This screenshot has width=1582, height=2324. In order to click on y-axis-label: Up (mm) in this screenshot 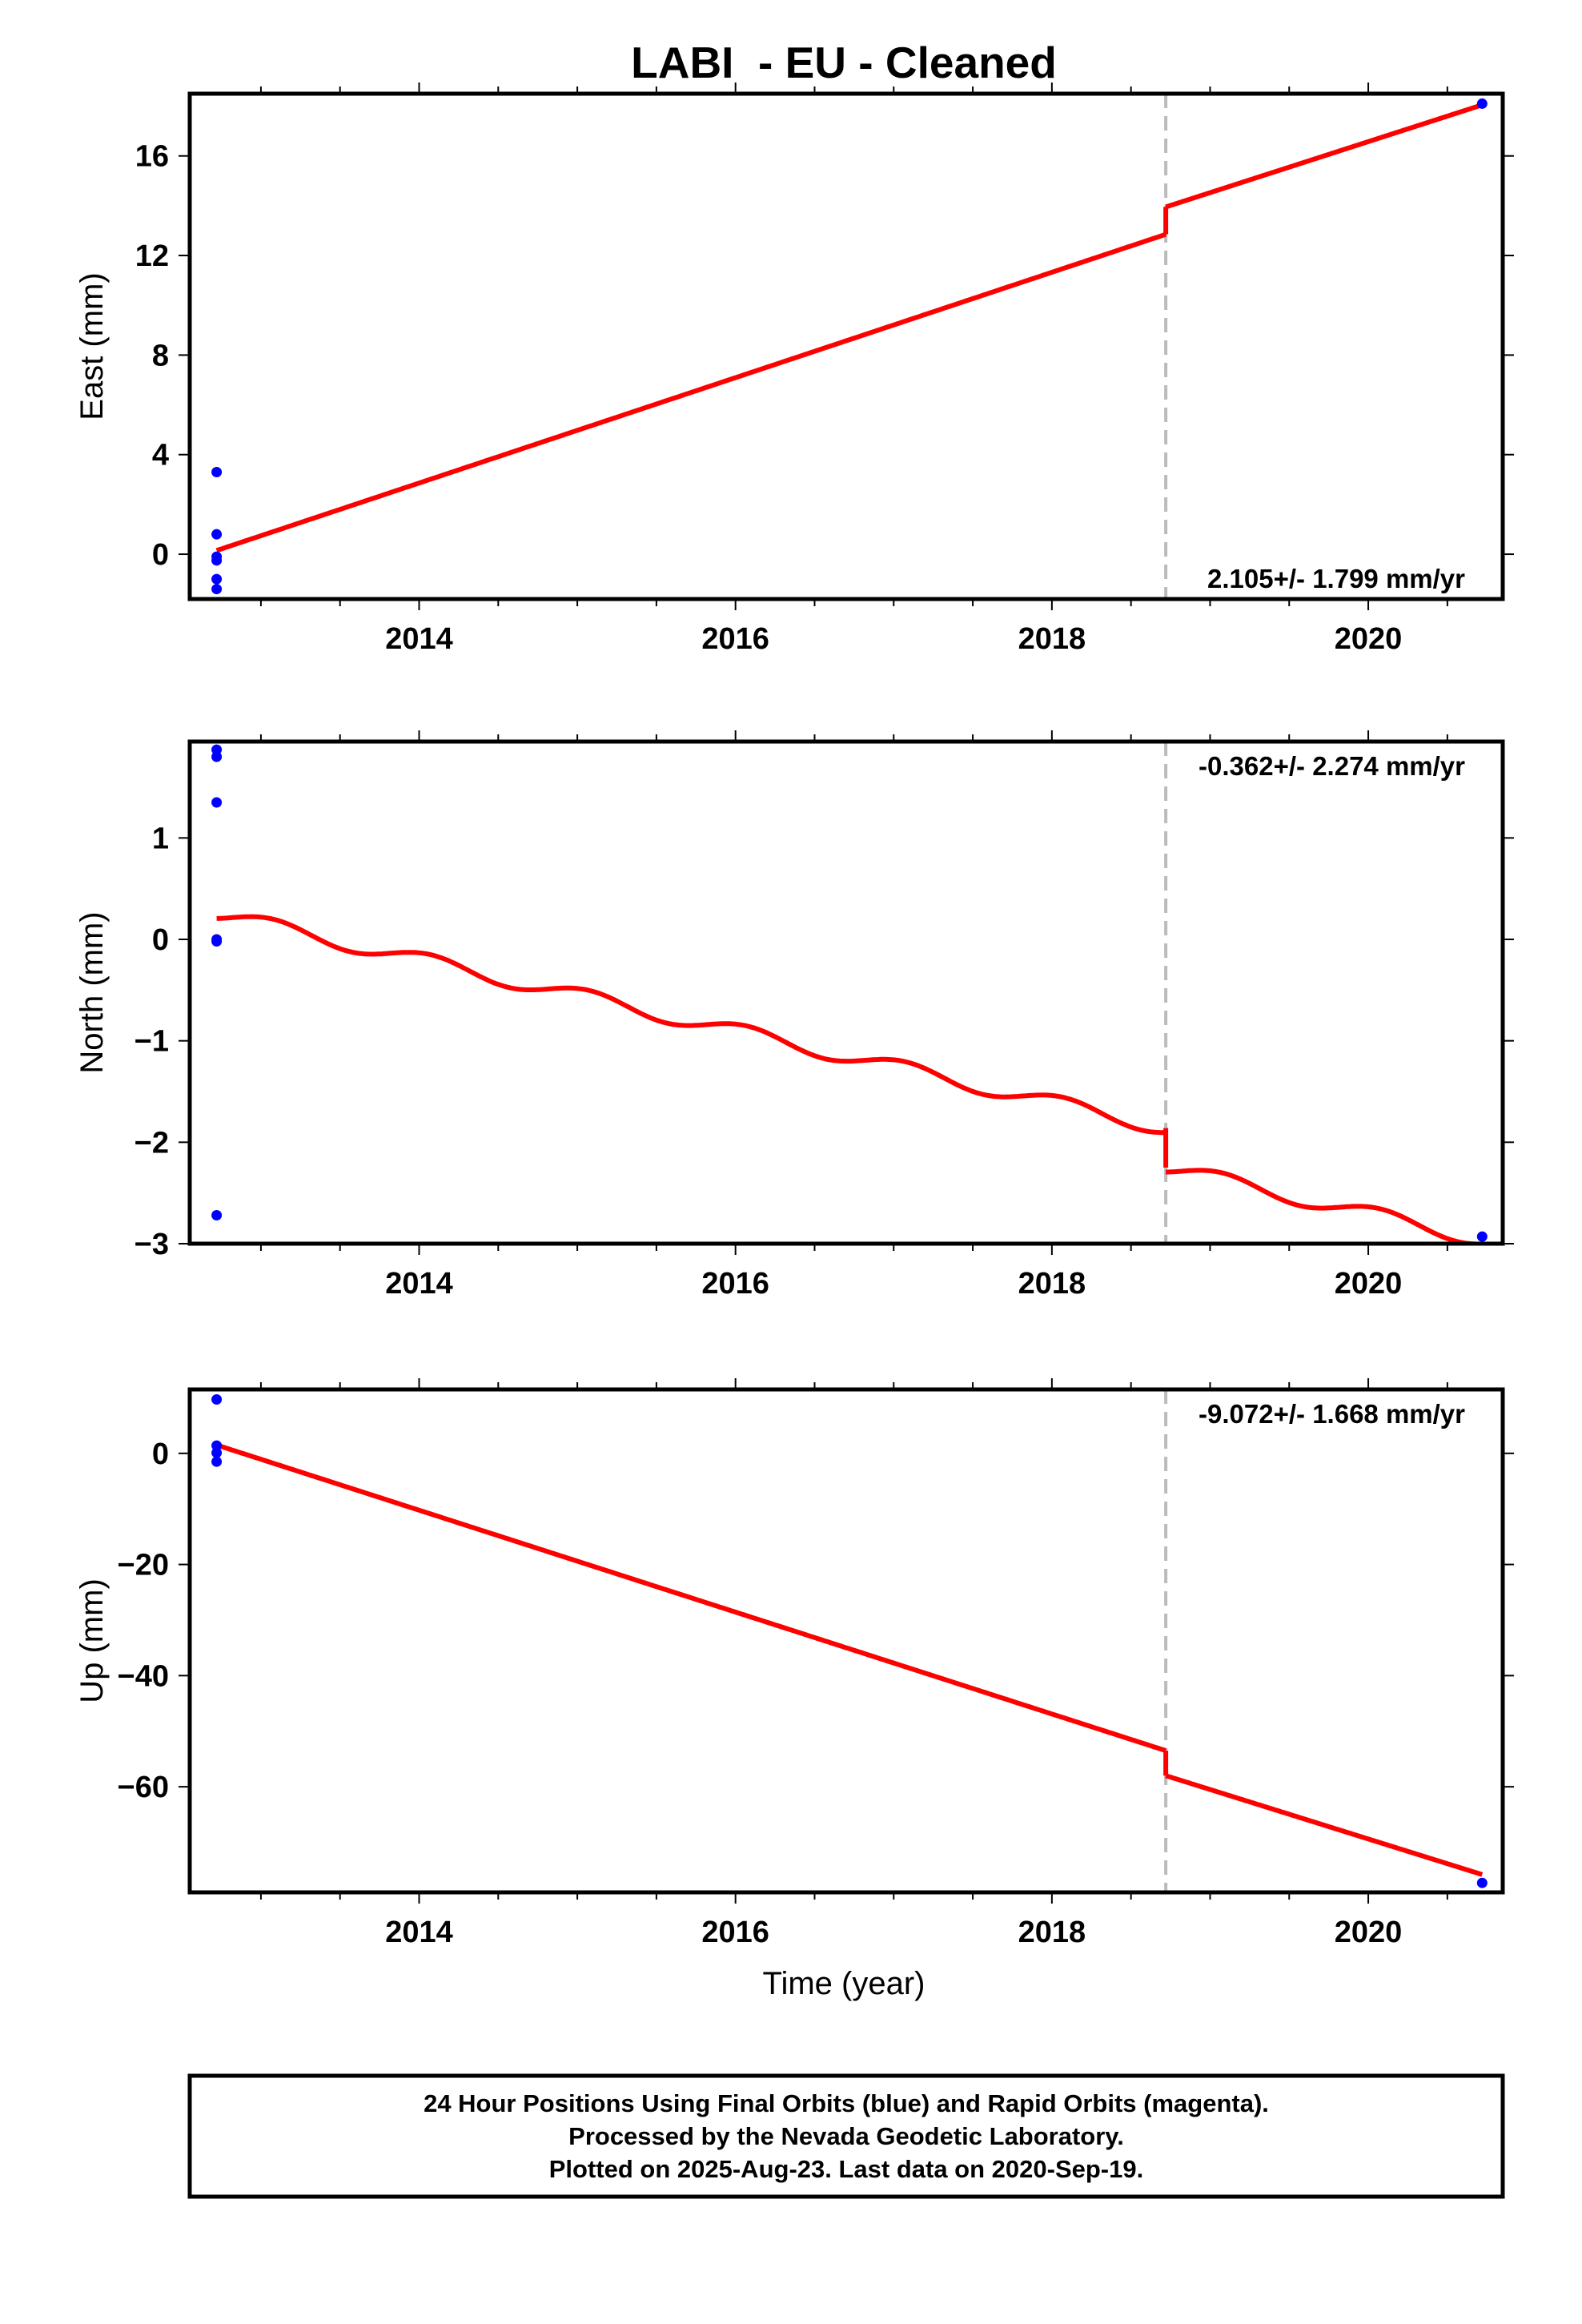, I will do `click(92, 1640)`.